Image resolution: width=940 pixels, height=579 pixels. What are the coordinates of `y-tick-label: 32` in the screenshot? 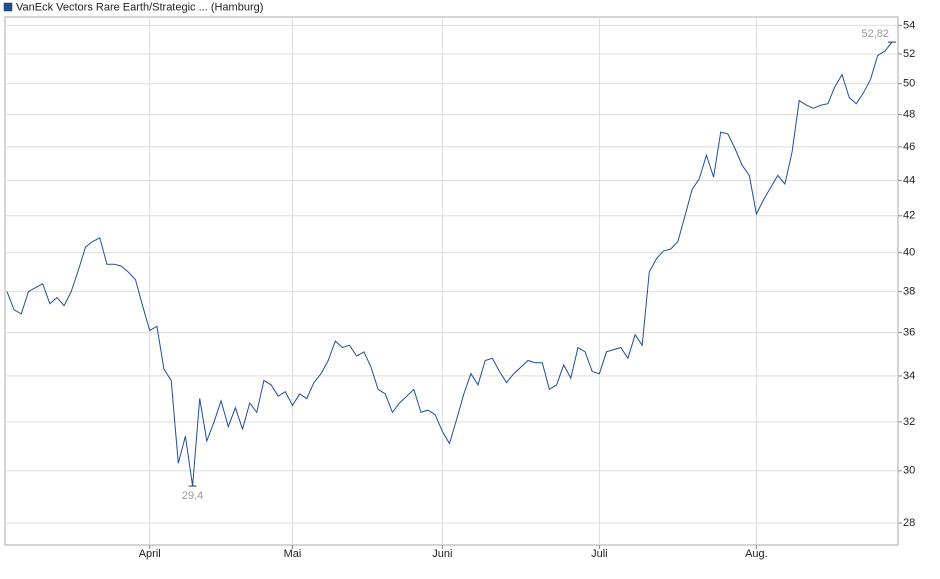 It's located at (909, 422).